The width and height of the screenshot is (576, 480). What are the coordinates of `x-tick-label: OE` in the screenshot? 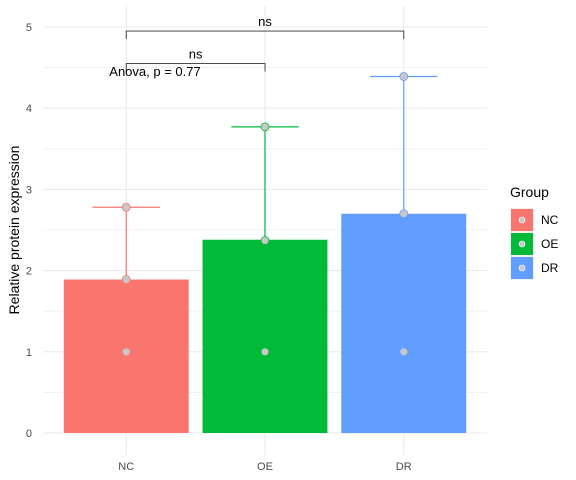 It's located at (265, 467).